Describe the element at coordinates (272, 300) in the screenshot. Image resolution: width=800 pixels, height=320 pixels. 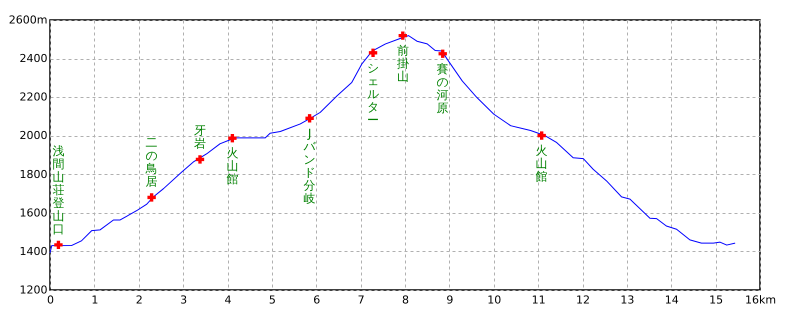
I see `x-tick-label: 5` at that location.